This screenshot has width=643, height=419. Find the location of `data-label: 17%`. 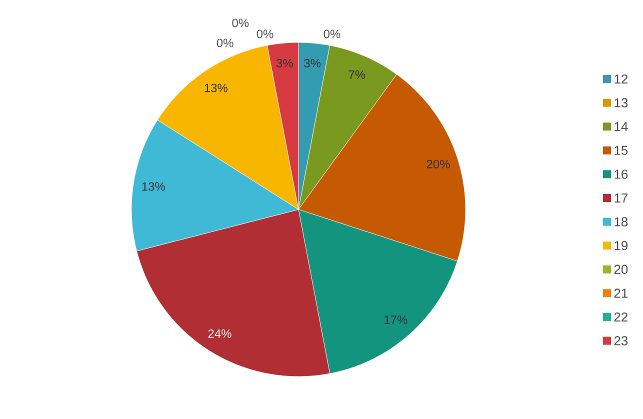

data-label: 17% is located at coordinates (396, 320).